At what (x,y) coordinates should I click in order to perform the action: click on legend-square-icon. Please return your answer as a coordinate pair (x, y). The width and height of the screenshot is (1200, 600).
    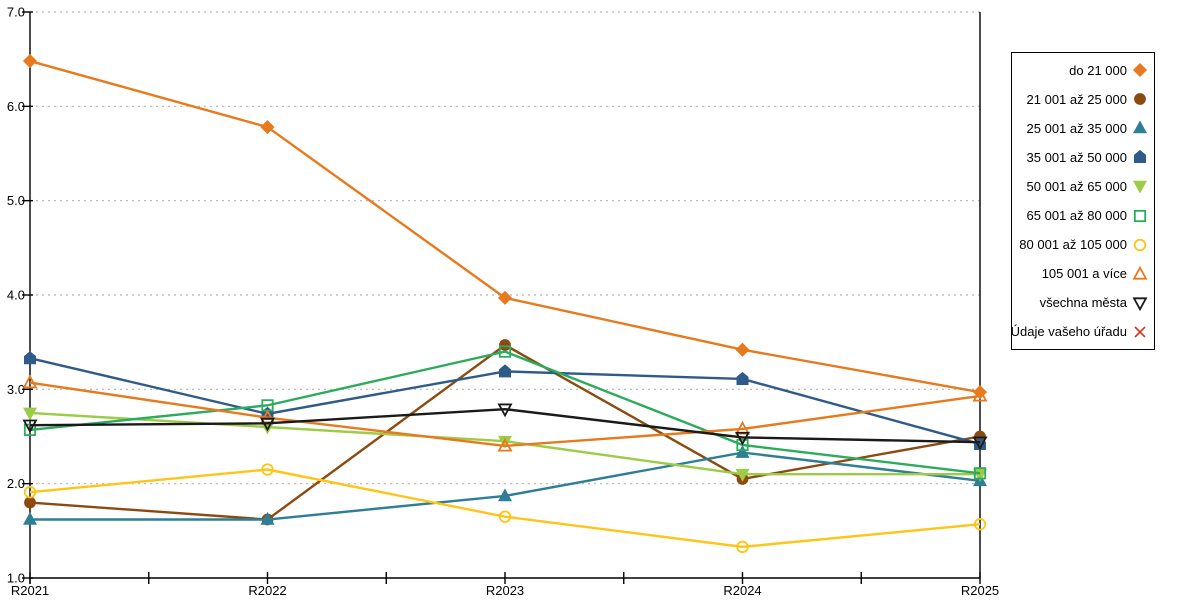
    Looking at the image, I should click on (1140, 215).